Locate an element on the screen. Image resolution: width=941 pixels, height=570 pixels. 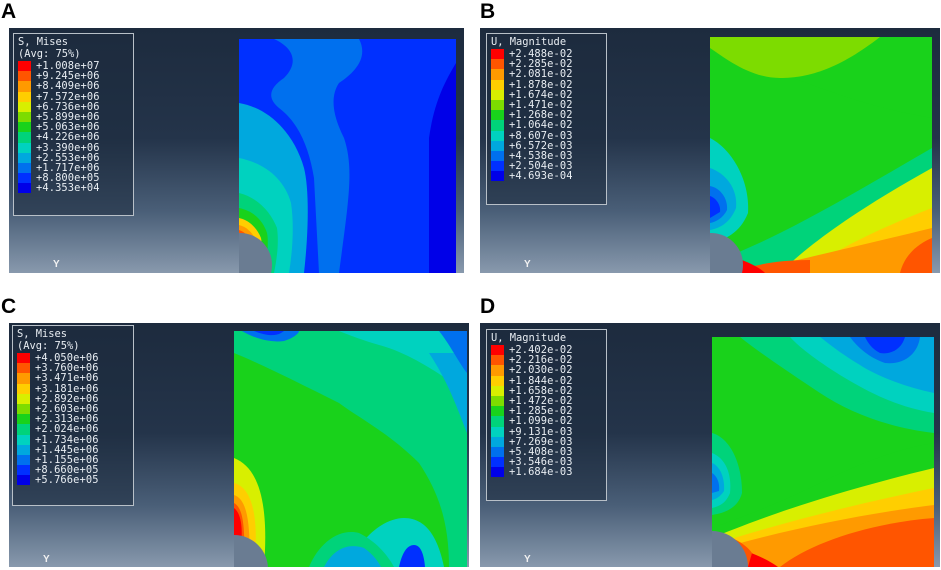
legend-row: +2.402e-02 is located at coordinates (546, 350).